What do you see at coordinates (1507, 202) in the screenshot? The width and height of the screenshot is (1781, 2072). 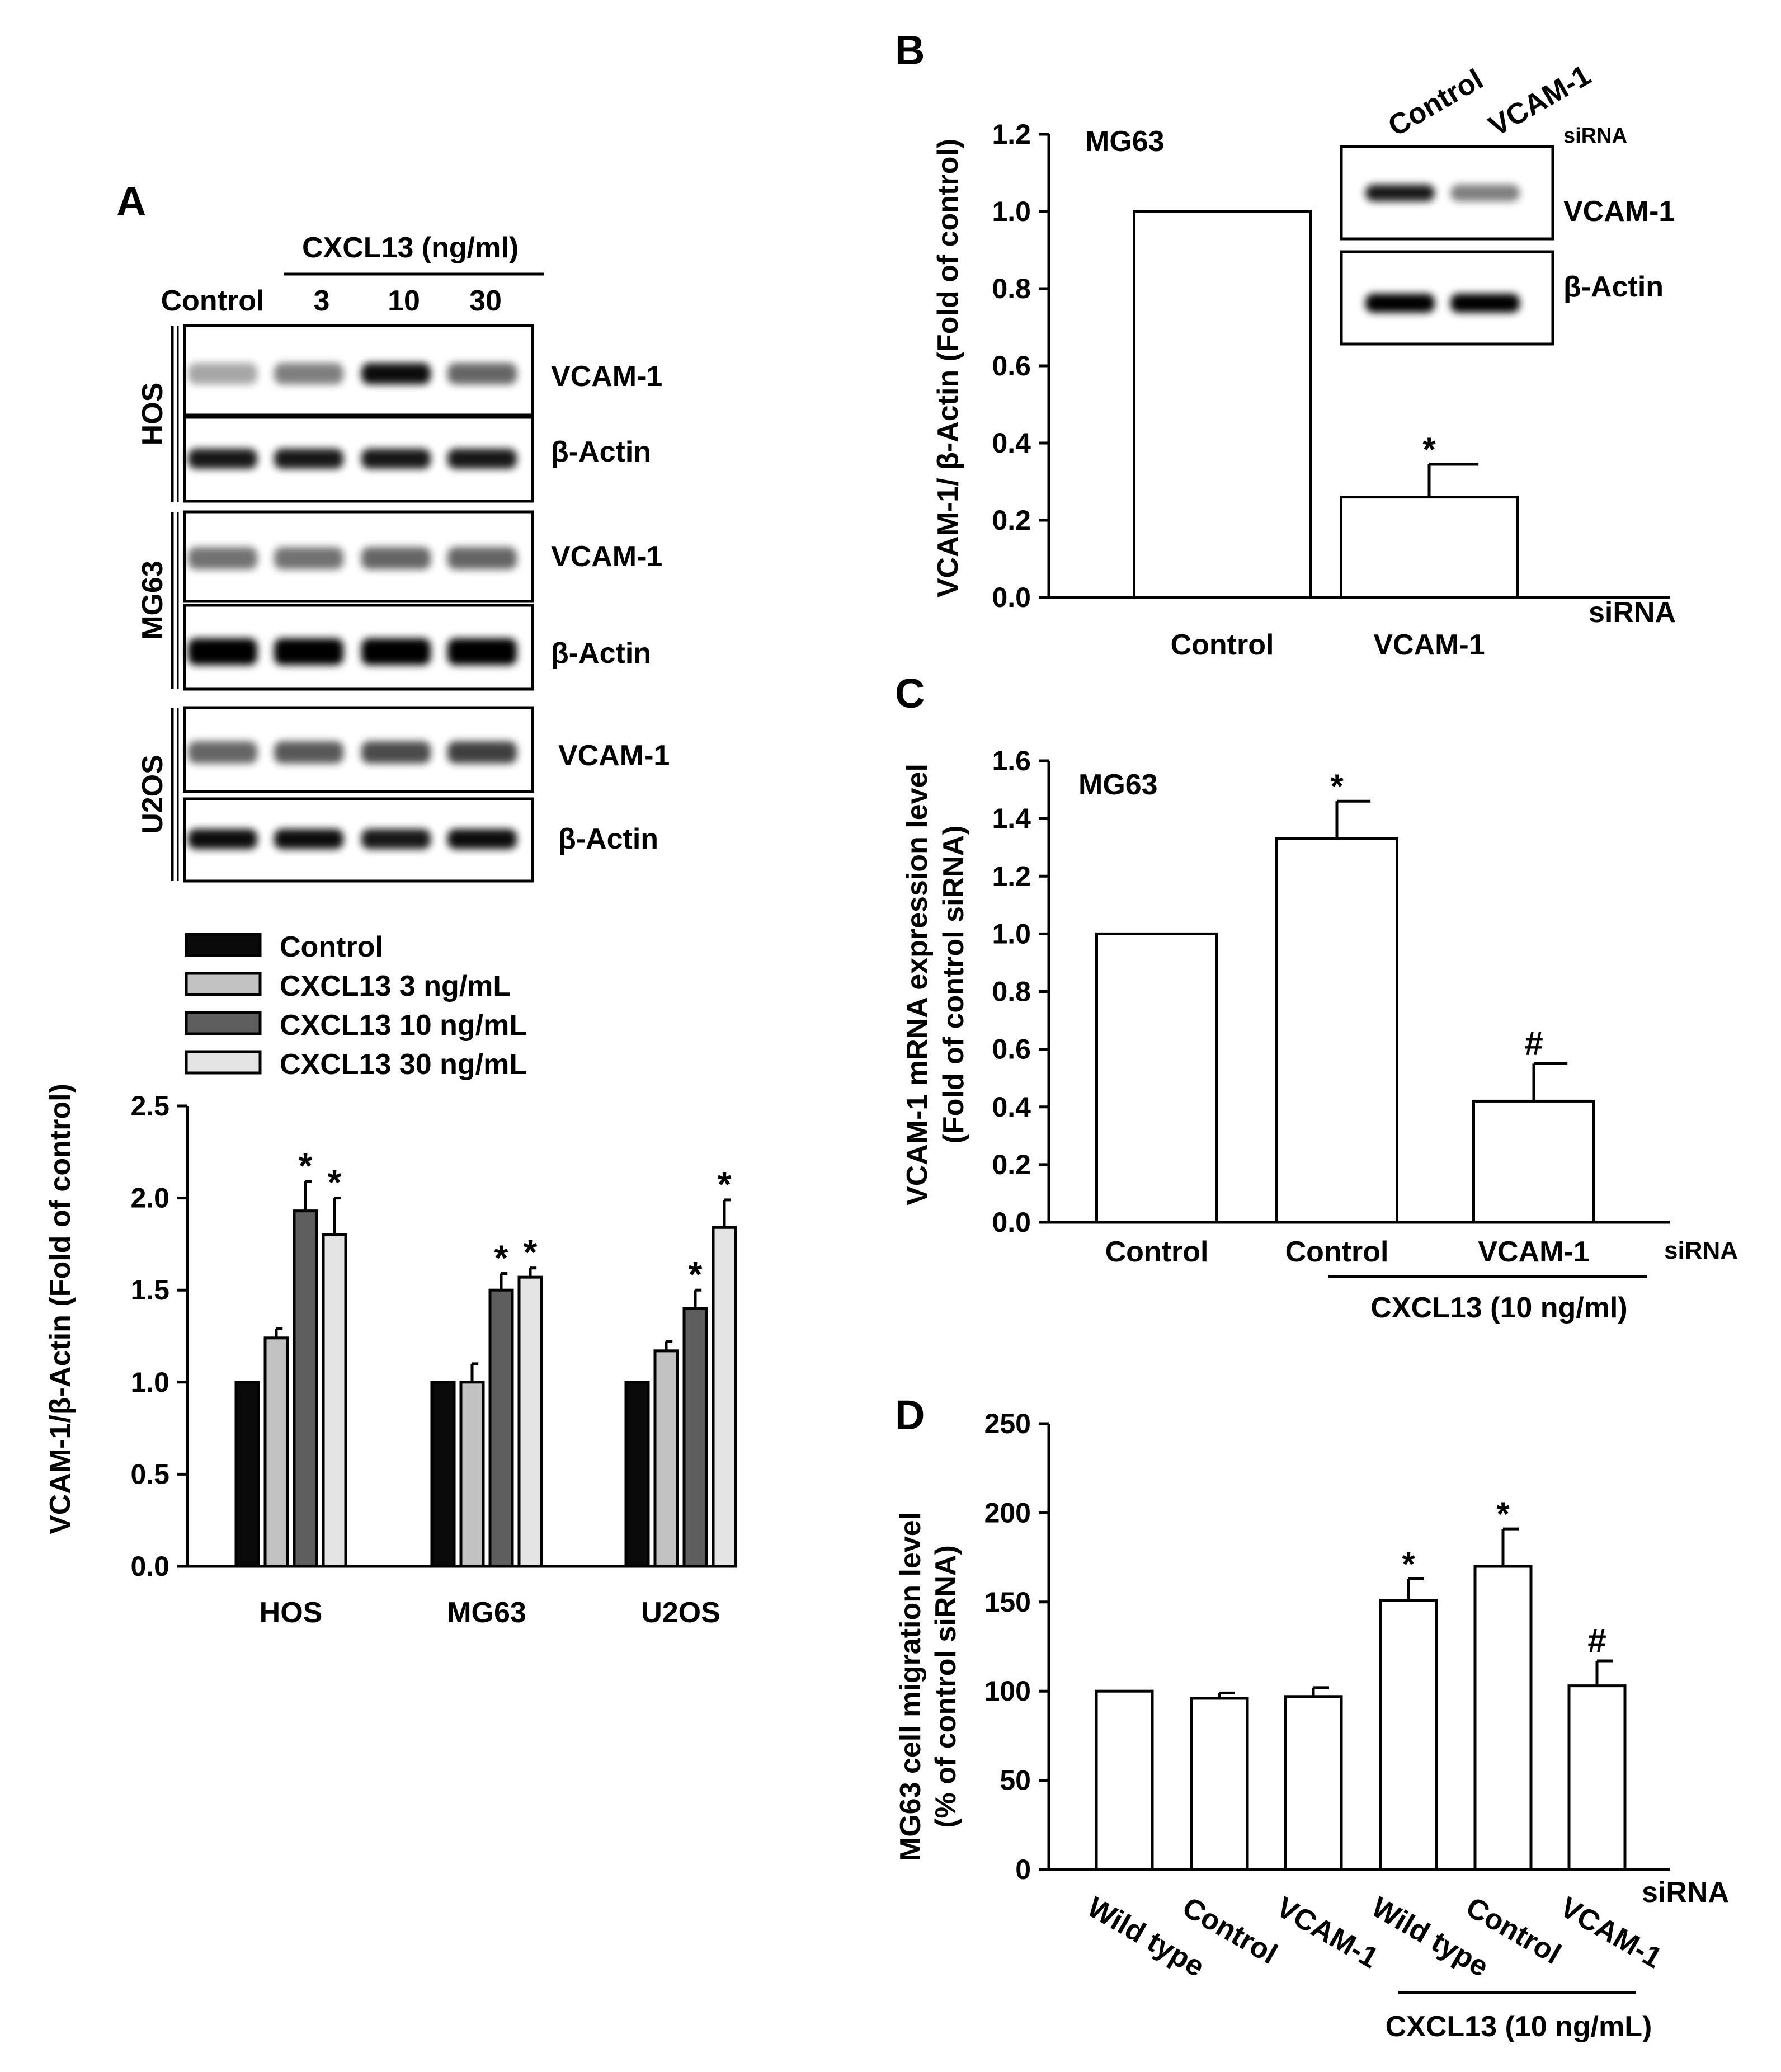 I see `inset-blot: Control VCAM-1 siRNA VCAM-1 β-Actin` at bounding box center [1507, 202].